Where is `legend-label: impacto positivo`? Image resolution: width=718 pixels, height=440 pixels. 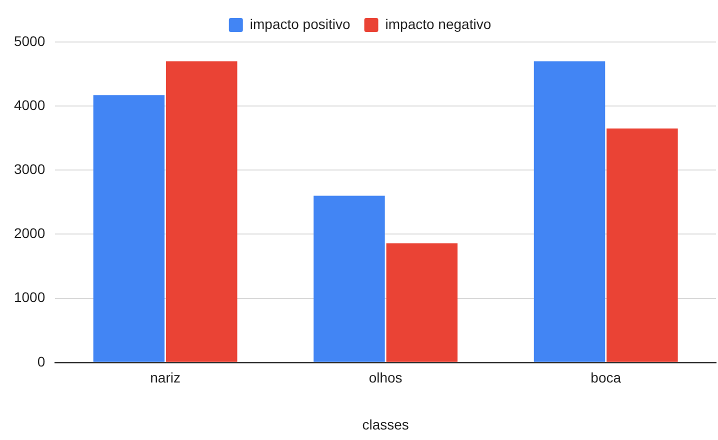 legend-label: impacto positivo is located at coordinates (300, 24).